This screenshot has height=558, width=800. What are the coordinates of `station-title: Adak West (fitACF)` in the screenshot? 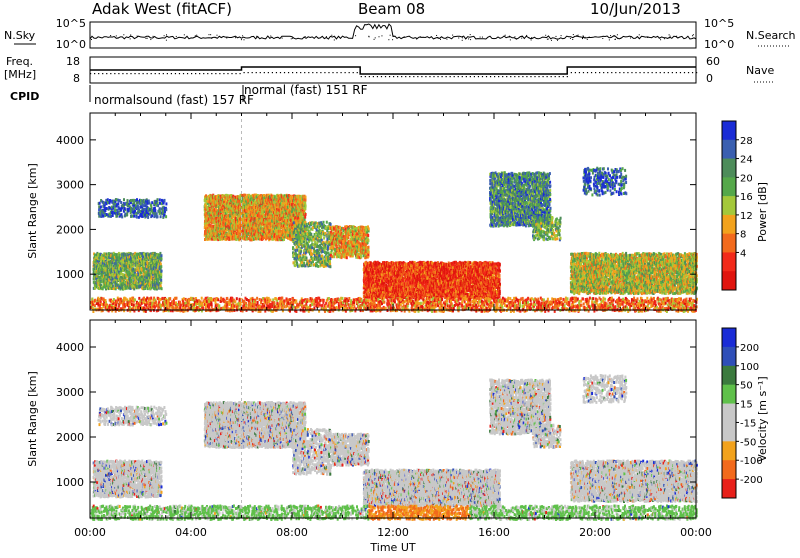 It's located at (162, 9).